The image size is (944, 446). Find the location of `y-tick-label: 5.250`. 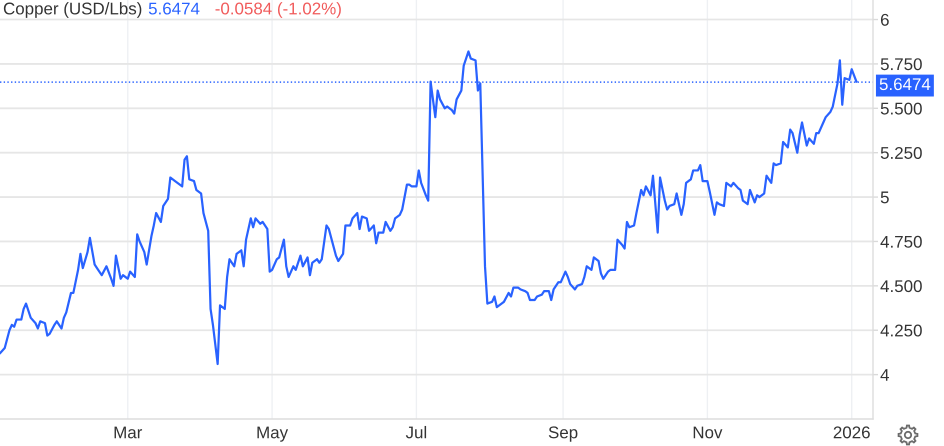

y-tick-label: 5.250 is located at coordinates (901, 152).